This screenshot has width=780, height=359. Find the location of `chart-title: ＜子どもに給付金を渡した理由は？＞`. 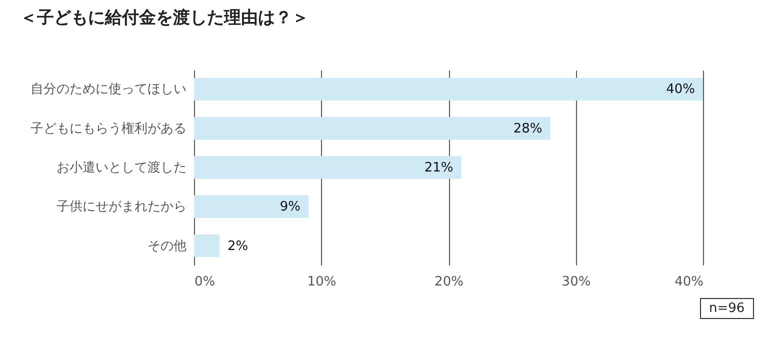

chart-title: ＜子どもに給付金を渡した理由は？＞ is located at coordinates (164, 18).